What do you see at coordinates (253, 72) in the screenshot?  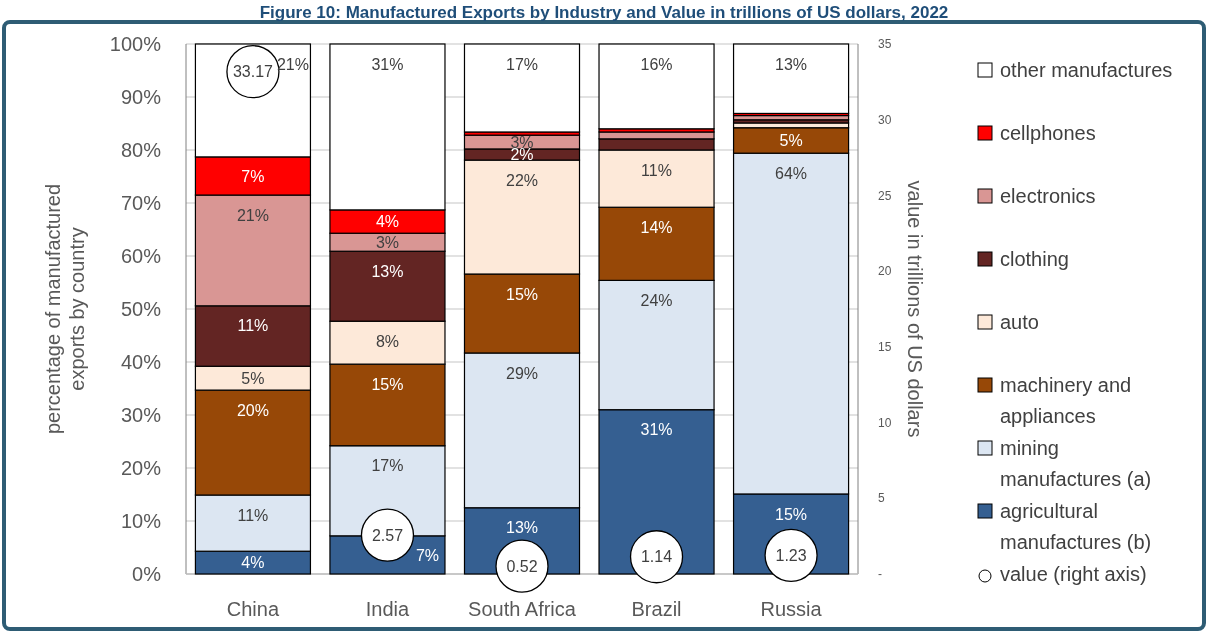 I see `data-label: 33.17` at bounding box center [253, 72].